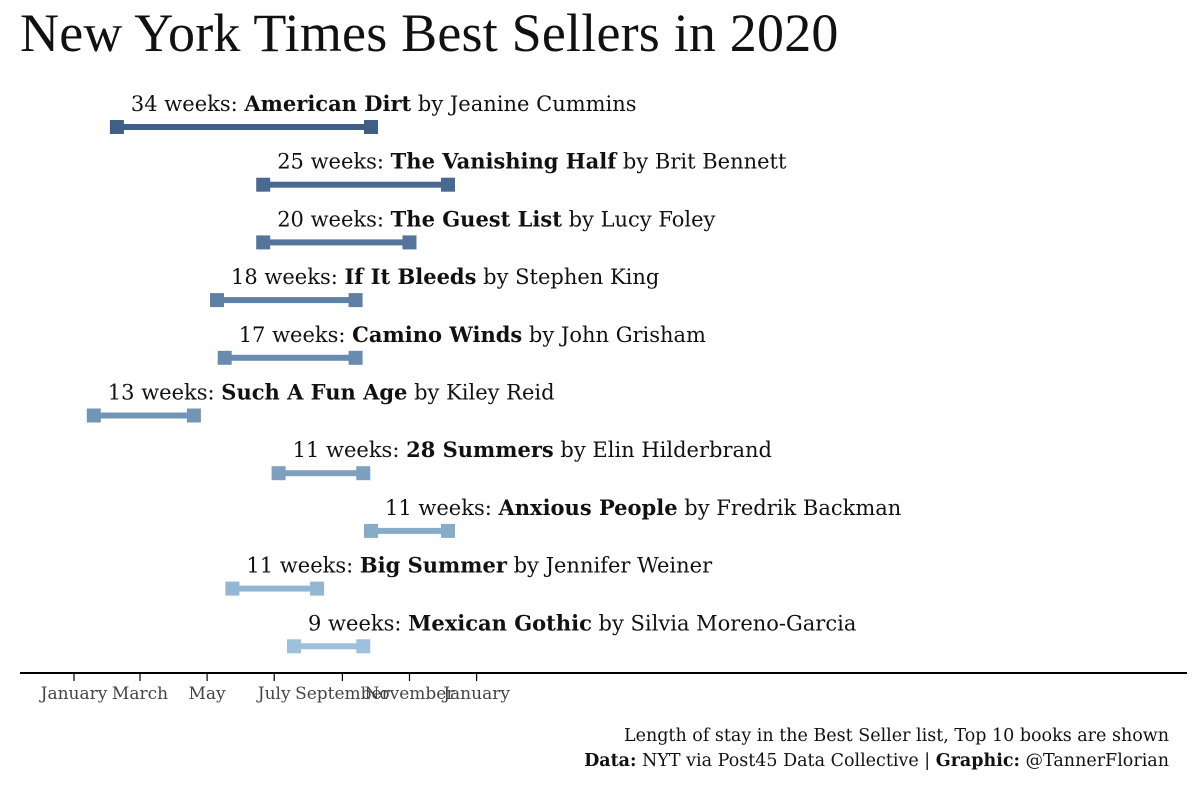 The image size is (1200, 800). I want to click on book-author: Elin Hilderbrand, so click(682, 450).